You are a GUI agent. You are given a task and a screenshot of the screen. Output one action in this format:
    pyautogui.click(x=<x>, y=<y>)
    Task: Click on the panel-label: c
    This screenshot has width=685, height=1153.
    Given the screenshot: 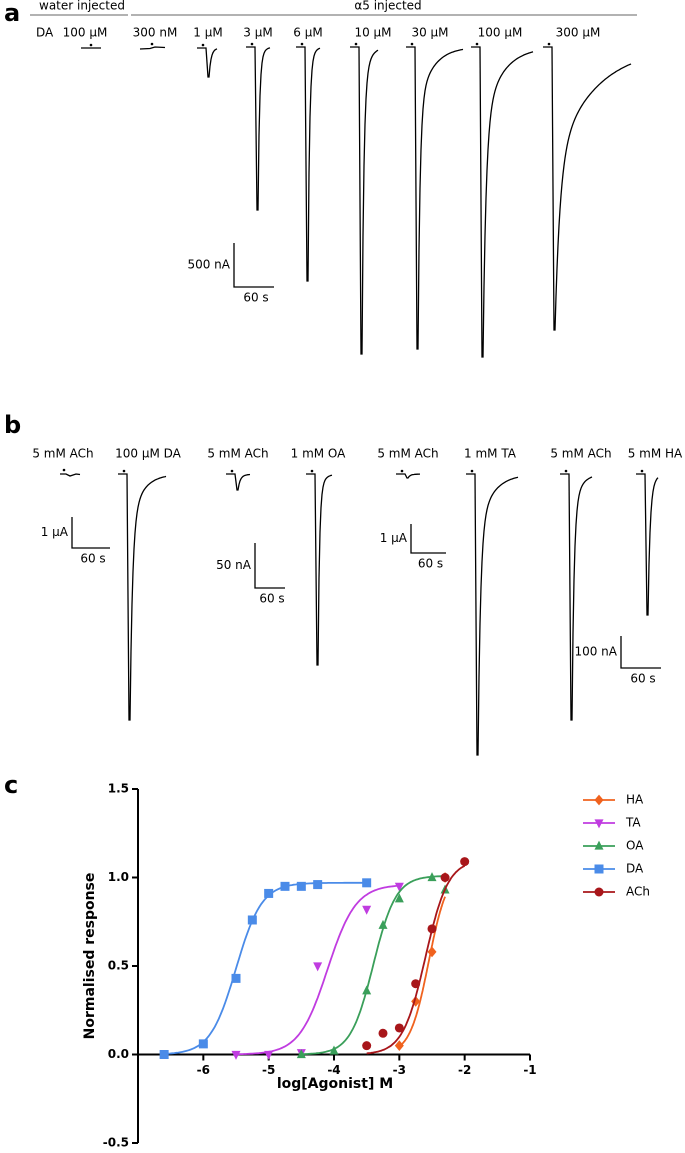 What is the action you would take?
    pyautogui.click(x=11, y=785)
    